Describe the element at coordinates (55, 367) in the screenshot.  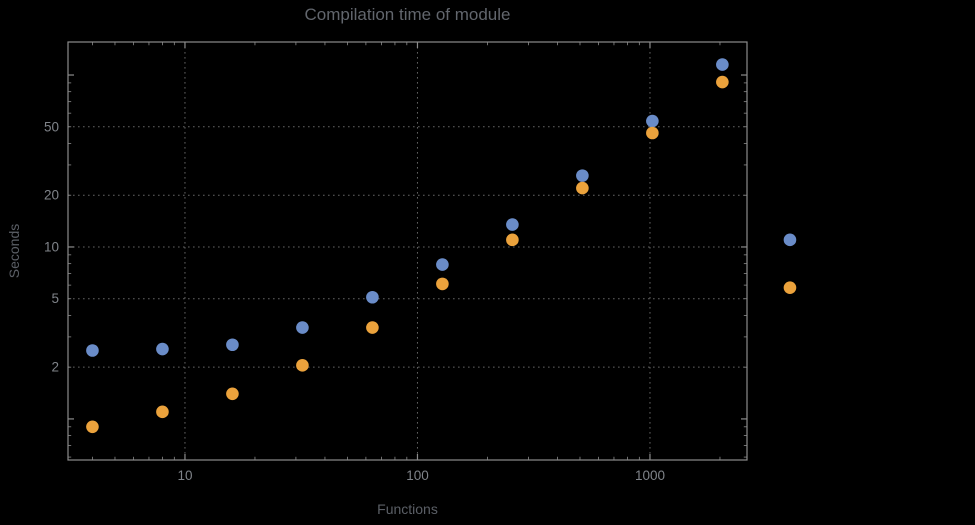
I see `y-tick-label: 2` at that location.